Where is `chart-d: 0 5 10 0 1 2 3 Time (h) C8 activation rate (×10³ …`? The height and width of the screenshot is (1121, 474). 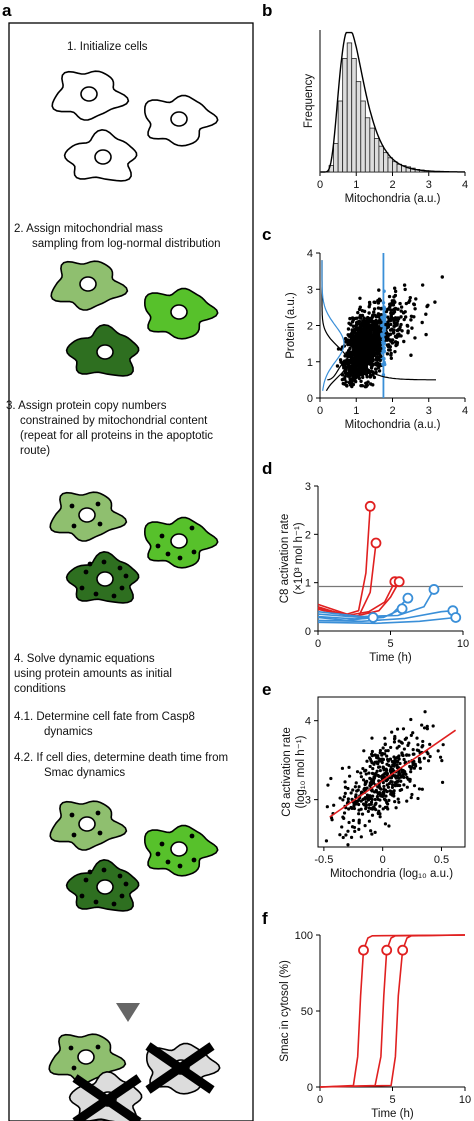 chart-d: 0 5 10 0 1 2 3 Time (h) C8 activation rate (×10³ … is located at coordinates (374, 572).